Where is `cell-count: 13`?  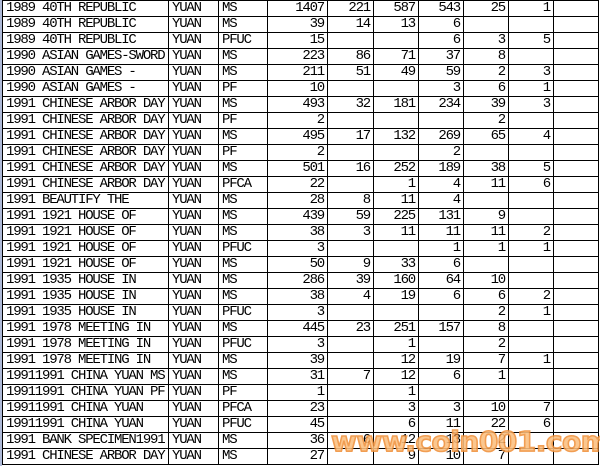
cell-count: 13 is located at coordinates (396, 24).